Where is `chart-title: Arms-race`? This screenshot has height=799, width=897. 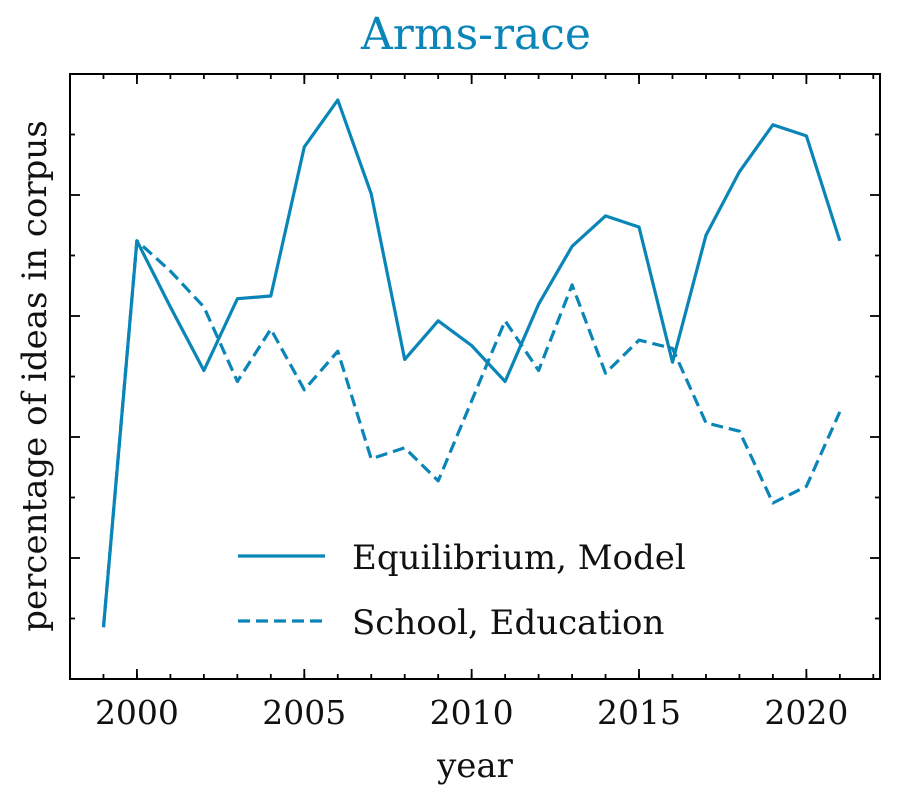 chart-title: Arms-race is located at coordinates (475, 34).